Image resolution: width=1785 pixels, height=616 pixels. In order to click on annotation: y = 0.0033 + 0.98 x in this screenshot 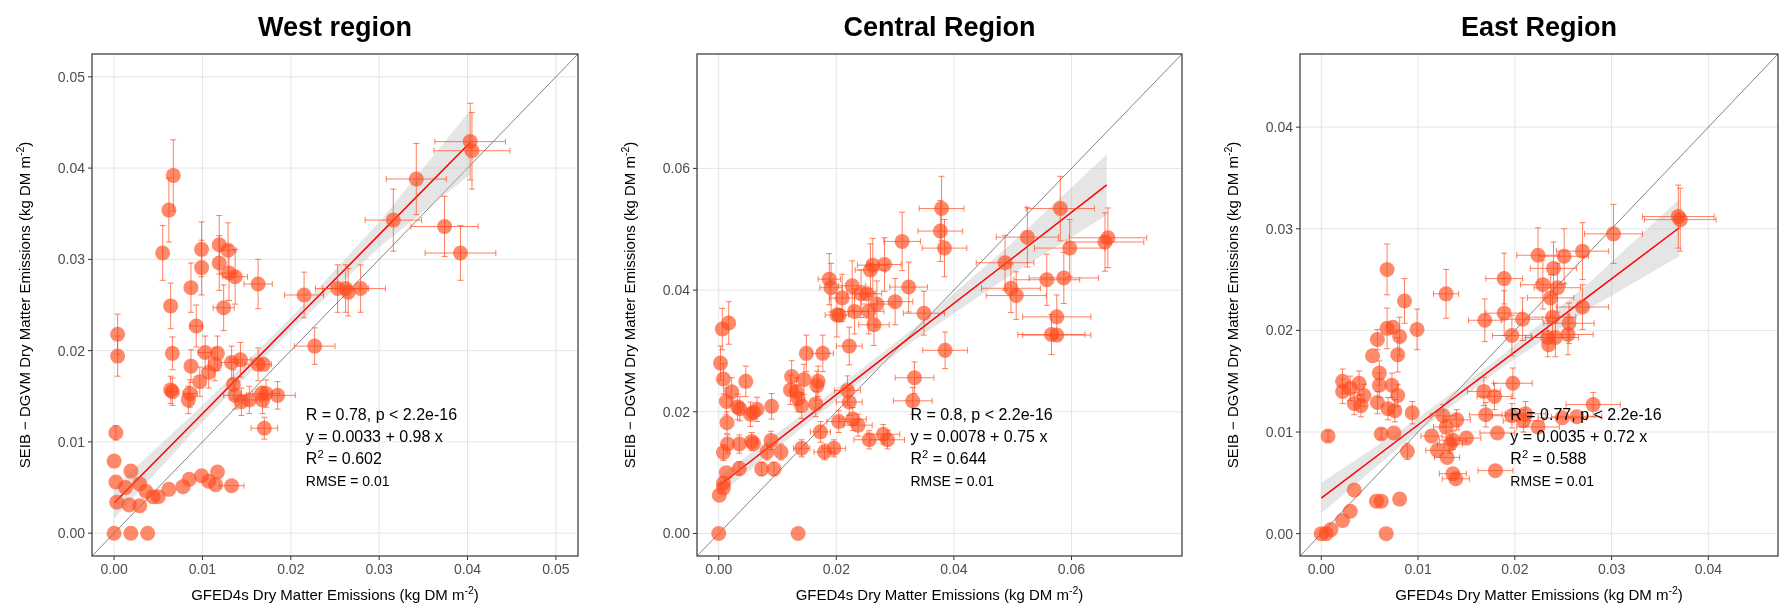, I will do `click(374, 437)`.